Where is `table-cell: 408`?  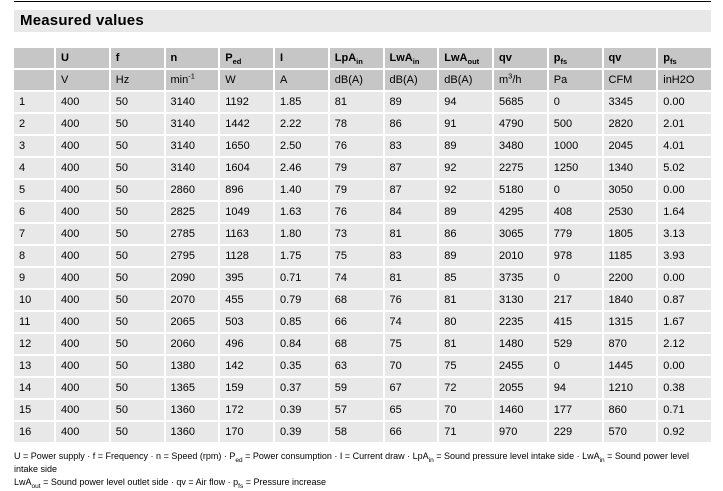 table-cell: 408 is located at coordinates (575, 212).